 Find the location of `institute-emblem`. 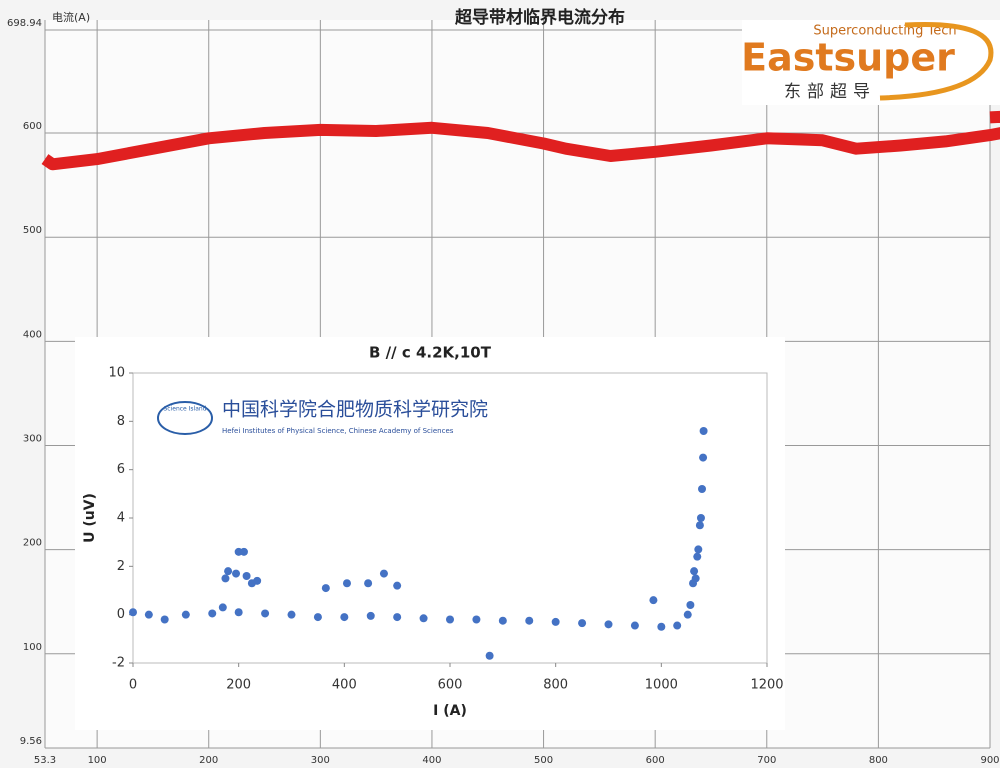

institute-emblem is located at coordinates (185, 418).